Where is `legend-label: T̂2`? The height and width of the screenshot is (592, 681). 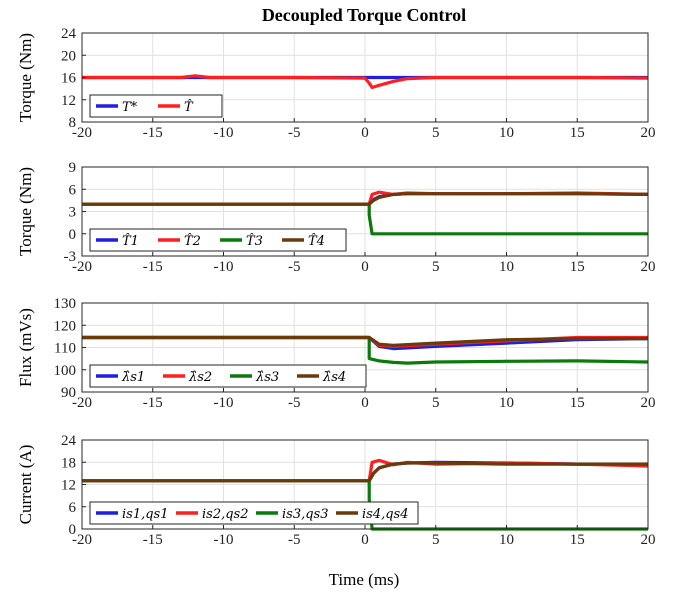 legend-label: T̂2 is located at coordinates (192, 241).